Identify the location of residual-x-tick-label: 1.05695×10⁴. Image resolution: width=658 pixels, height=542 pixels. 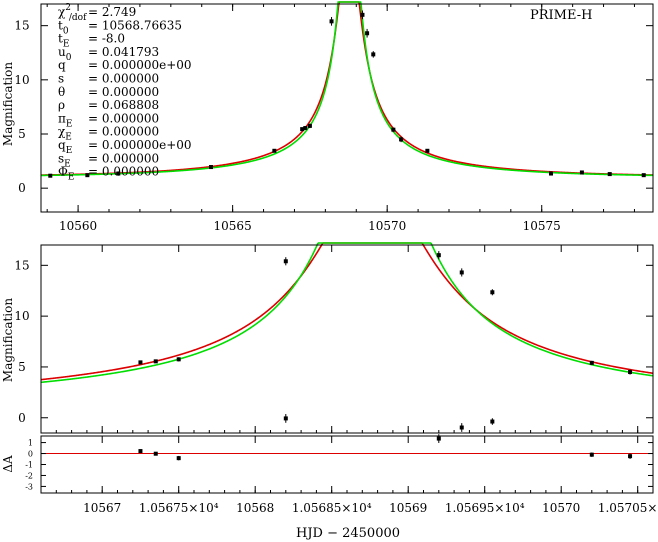
(485, 508).